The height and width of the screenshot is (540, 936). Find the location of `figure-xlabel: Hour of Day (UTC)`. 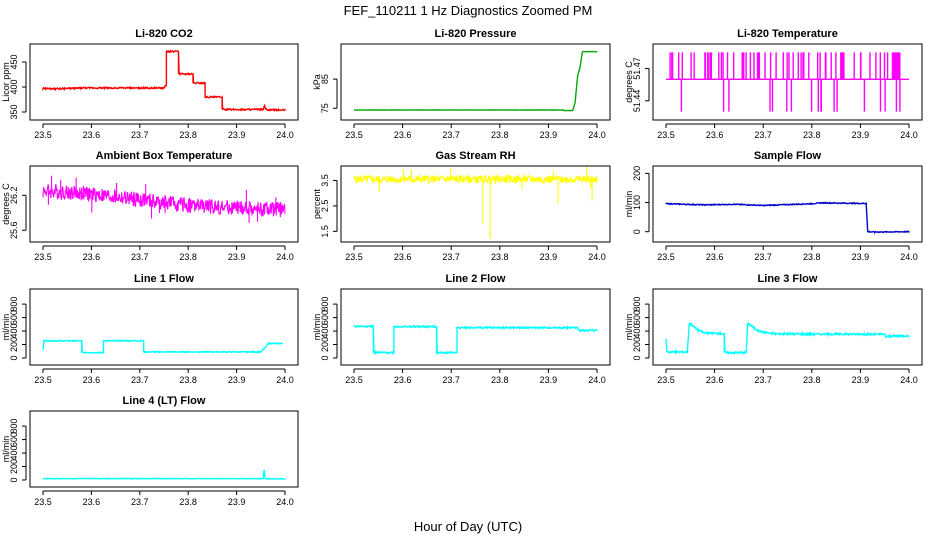

figure-xlabel: Hour of Day (UTC) is located at coordinates (468, 526).